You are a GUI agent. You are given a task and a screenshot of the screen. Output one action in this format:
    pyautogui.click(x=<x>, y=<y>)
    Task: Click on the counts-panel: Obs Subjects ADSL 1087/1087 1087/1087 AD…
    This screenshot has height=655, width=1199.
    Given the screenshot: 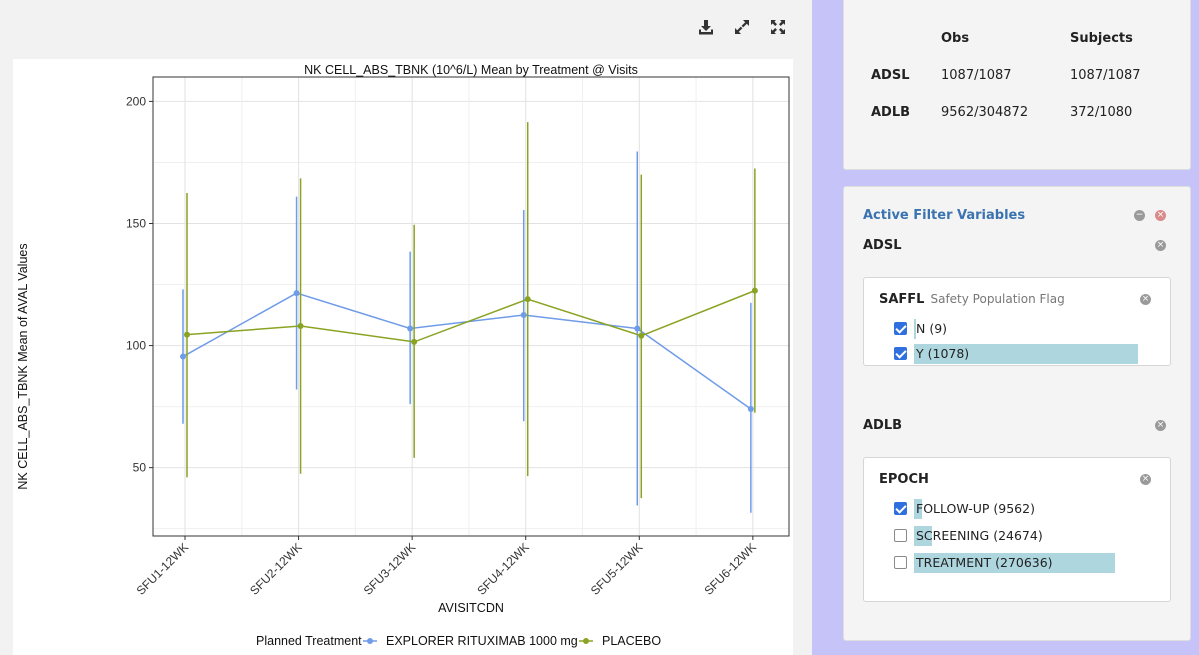 What is the action you would take?
    pyautogui.click(x=1017, y=85)
    